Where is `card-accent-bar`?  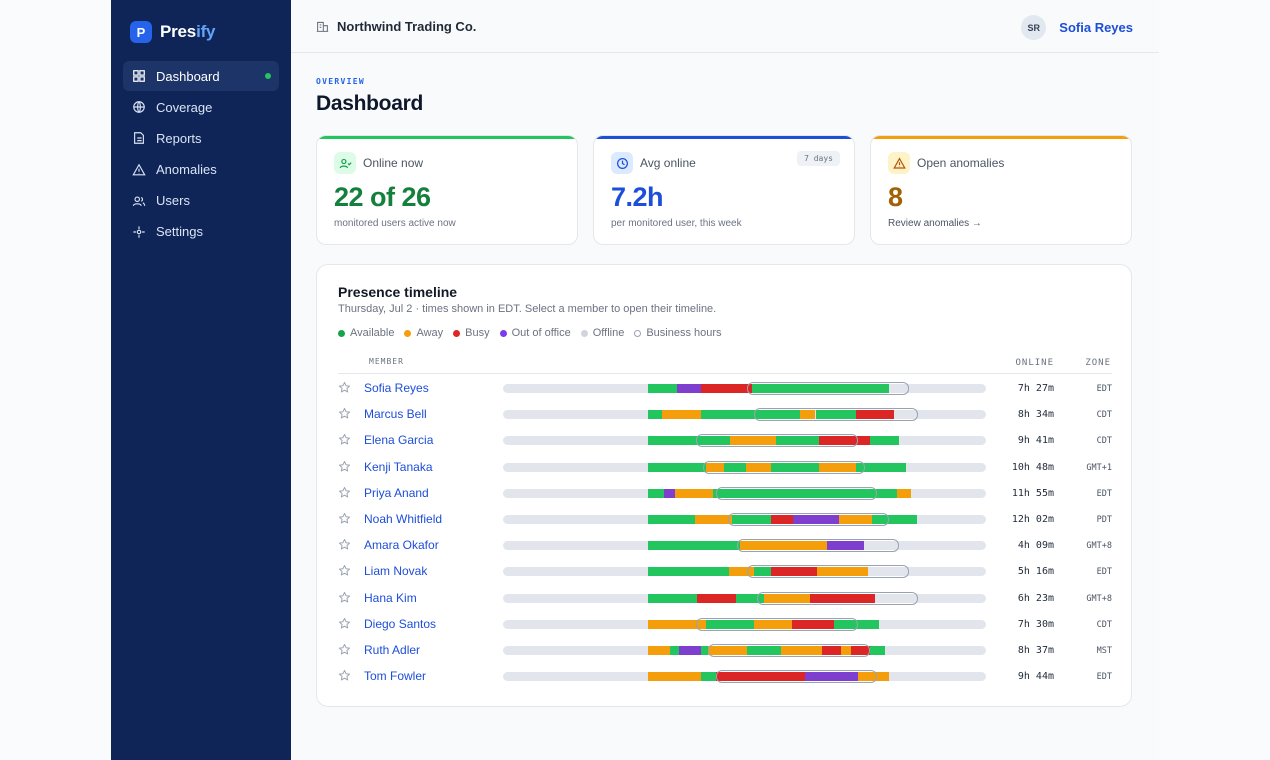
card-accent-bar is located at coordinates (1001, 137).